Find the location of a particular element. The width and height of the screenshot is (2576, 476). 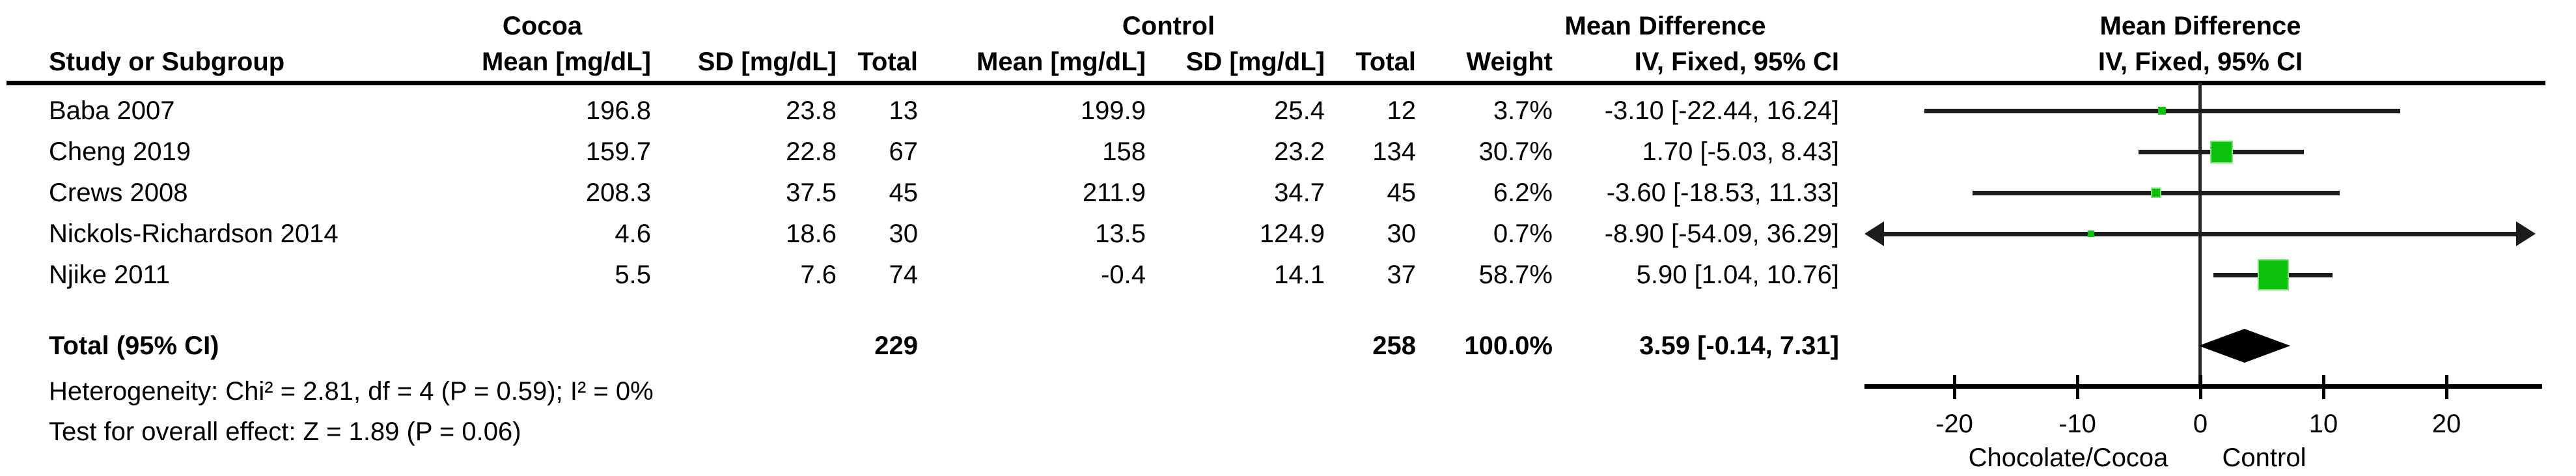

control-sd-header: SD [mg/dL] is located at coordinates (1255, 62).